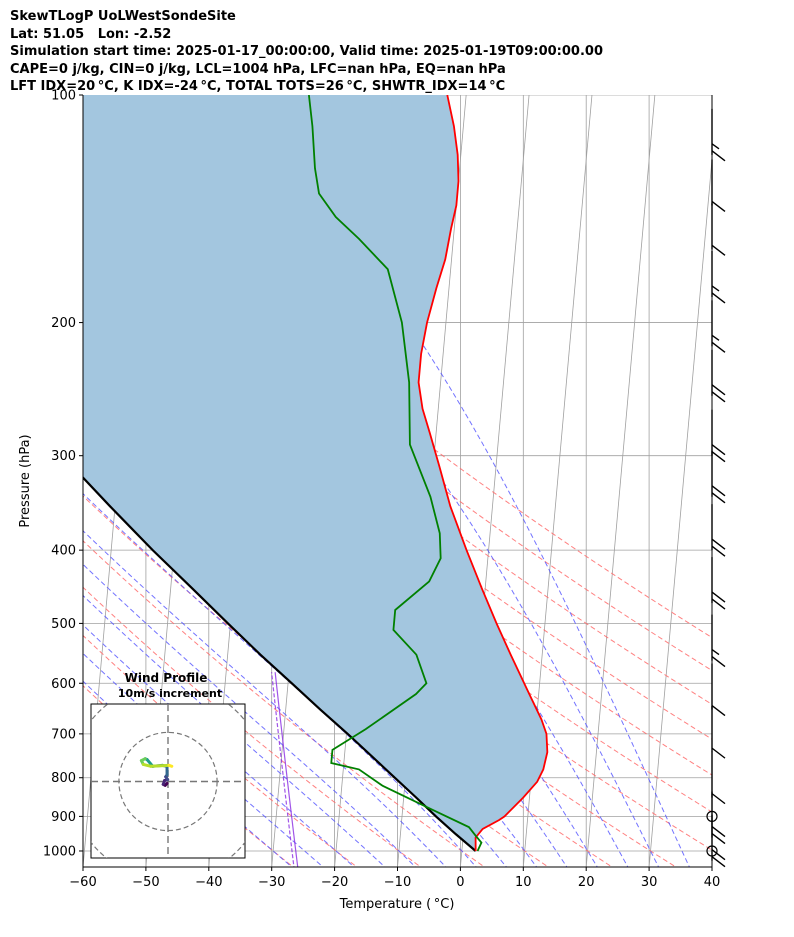 The image size is (794, 937). What do you see at coordinates (271, 882) in the screenshot?
I see `x-tick-label: −30` at bounding box center [271, 882].